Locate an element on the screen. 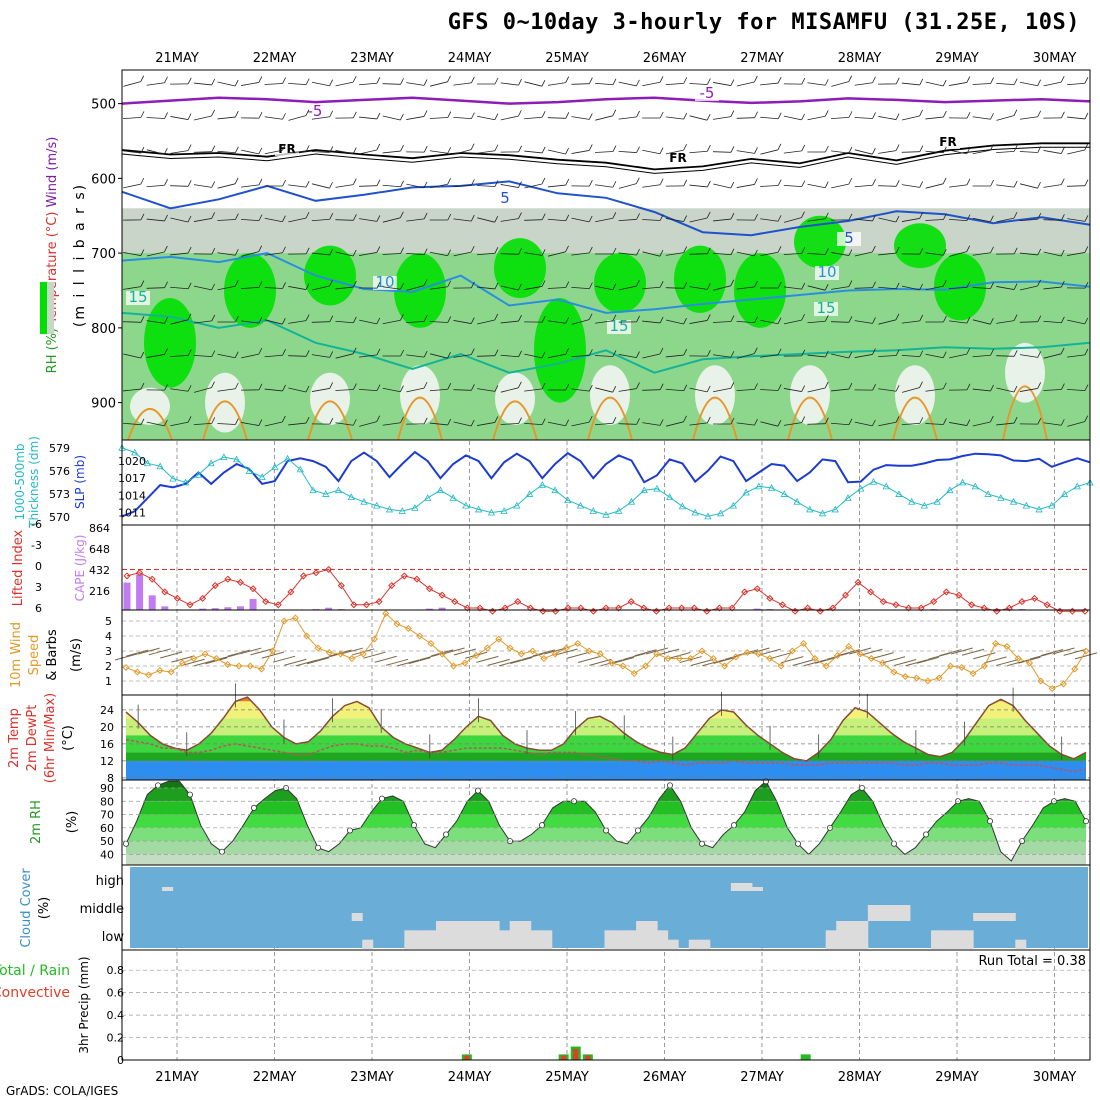 Image resolution: width=1100 pixels, height=1100 pixels. temp-contour is located at coordinates (606, 100).